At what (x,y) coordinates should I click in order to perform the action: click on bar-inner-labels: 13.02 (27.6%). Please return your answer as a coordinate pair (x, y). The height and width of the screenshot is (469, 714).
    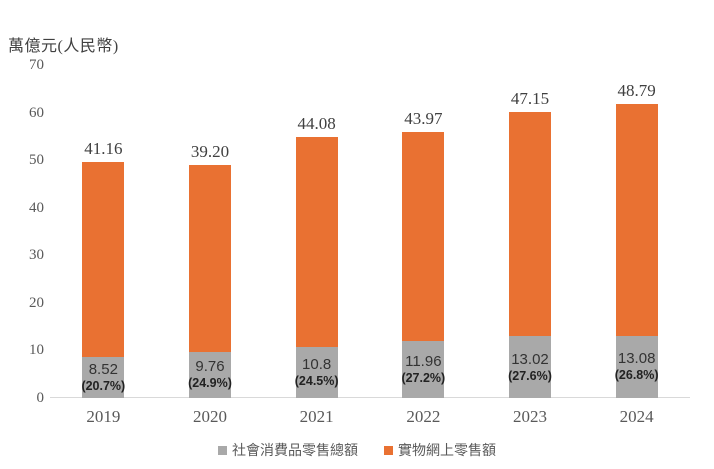
    Looking at the image, I should click on (530, 367).